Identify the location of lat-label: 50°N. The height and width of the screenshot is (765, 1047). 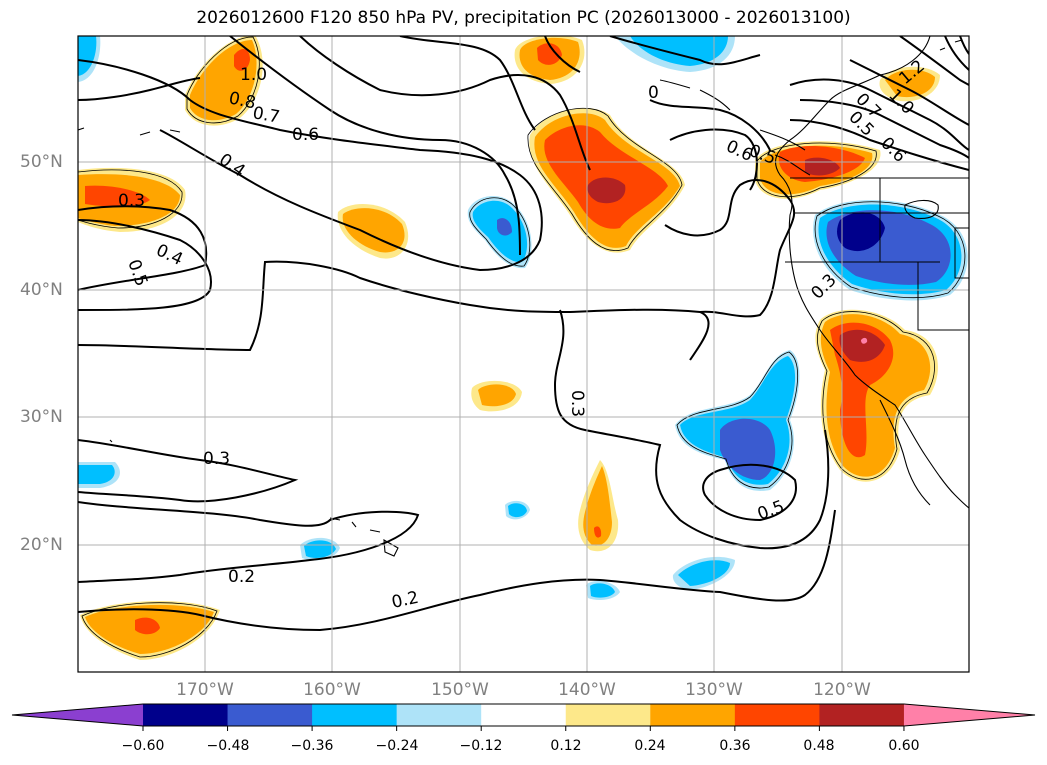
(41, 162).